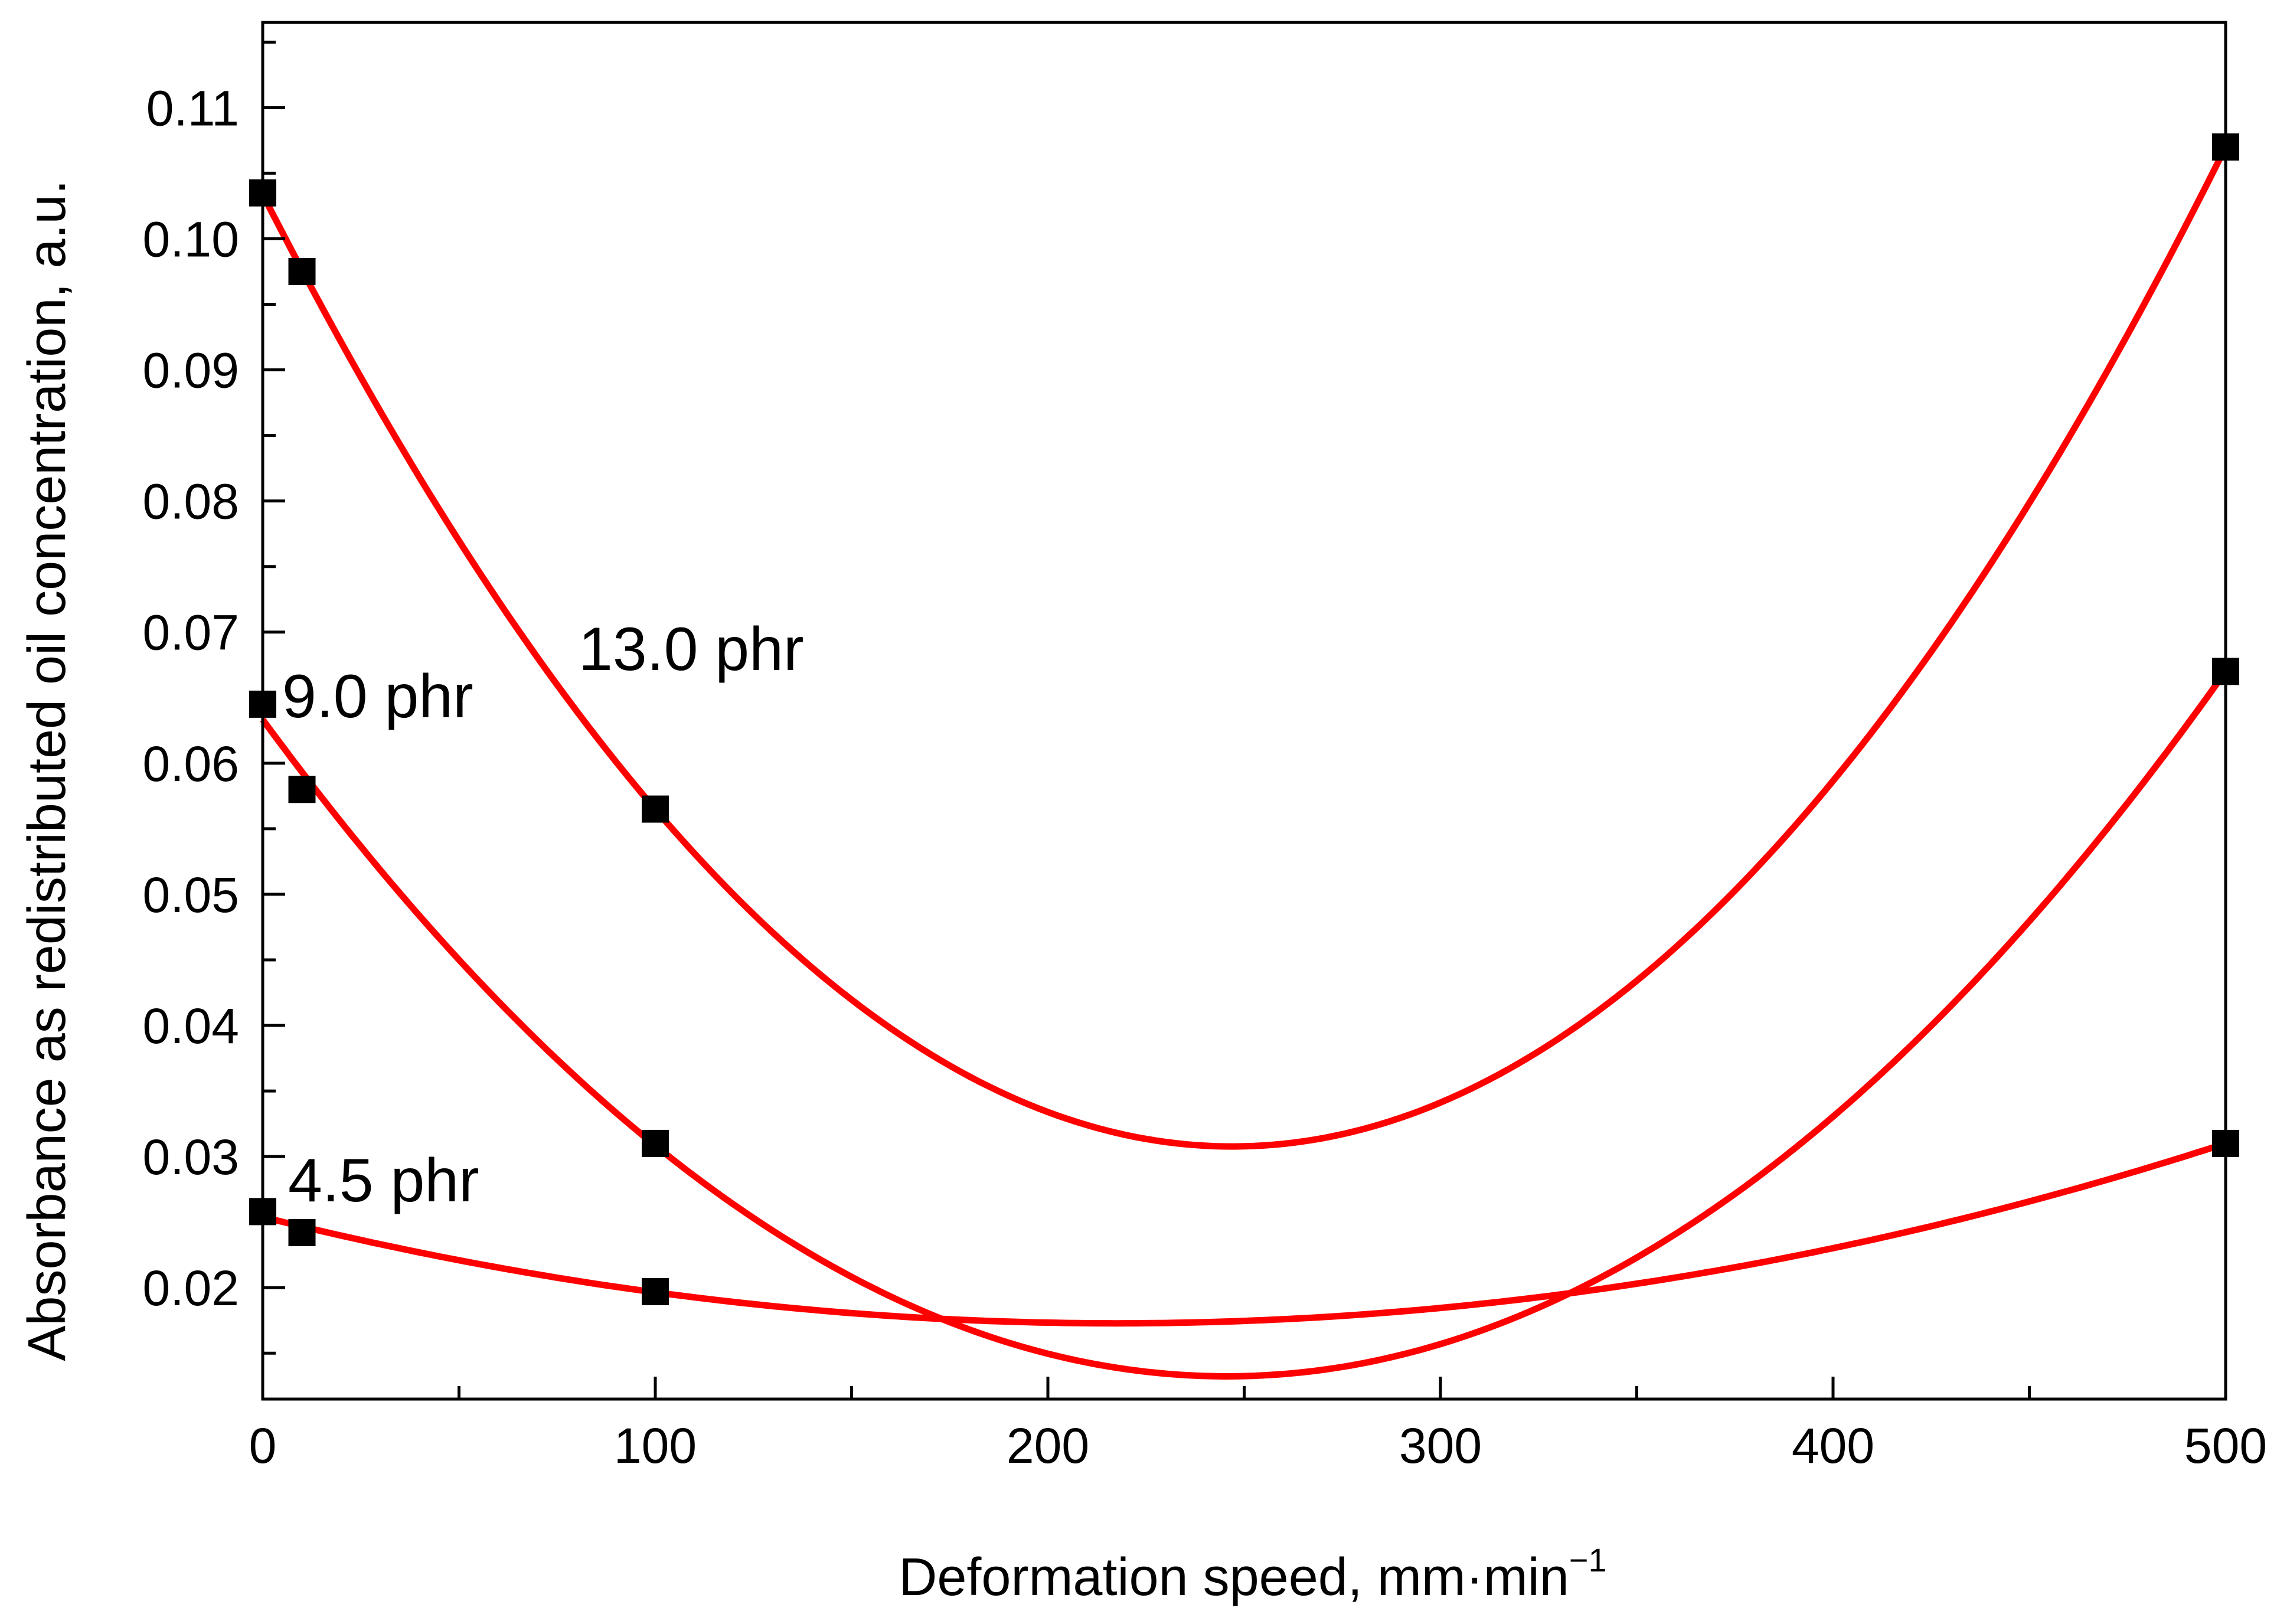  Describe the element at coordinates (191, 1157) in the screenshot. I see `y-tick-label: 0.03` at that location.